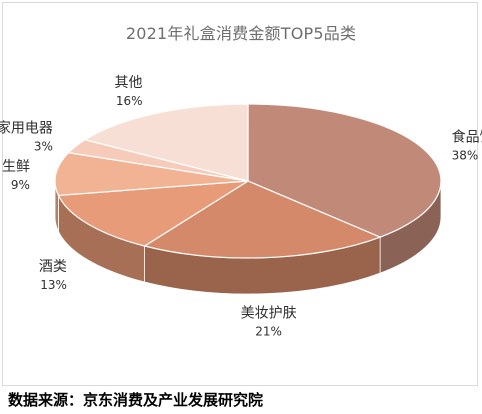 This screenshot has height=414, width=482. What do you see at coordinates (136, 400) in the screenshot?
I see `source-note: 数据来源：京东消费及产业发展研究院` at bounding box center [136, 400].